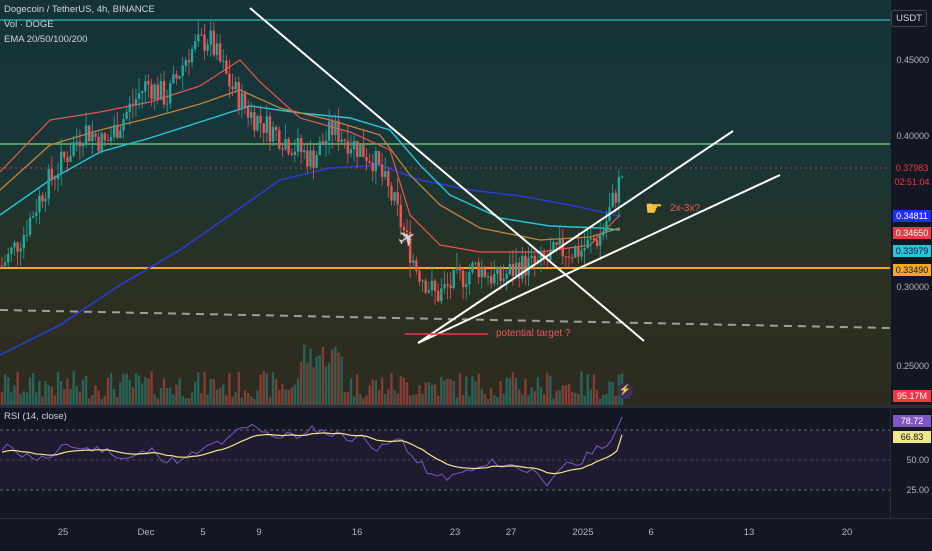 The image size is (932, 551). Describe the element at coordinates (909, 18) in the screenshot. I see `currency-button: USDT` at that location.